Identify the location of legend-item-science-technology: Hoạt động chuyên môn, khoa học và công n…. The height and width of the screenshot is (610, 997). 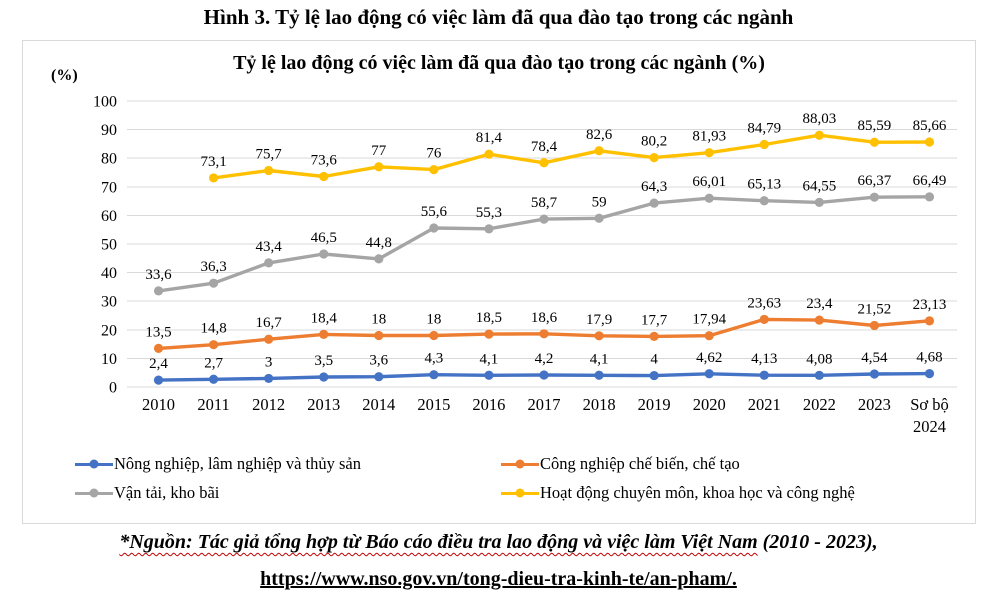
(723, 493).